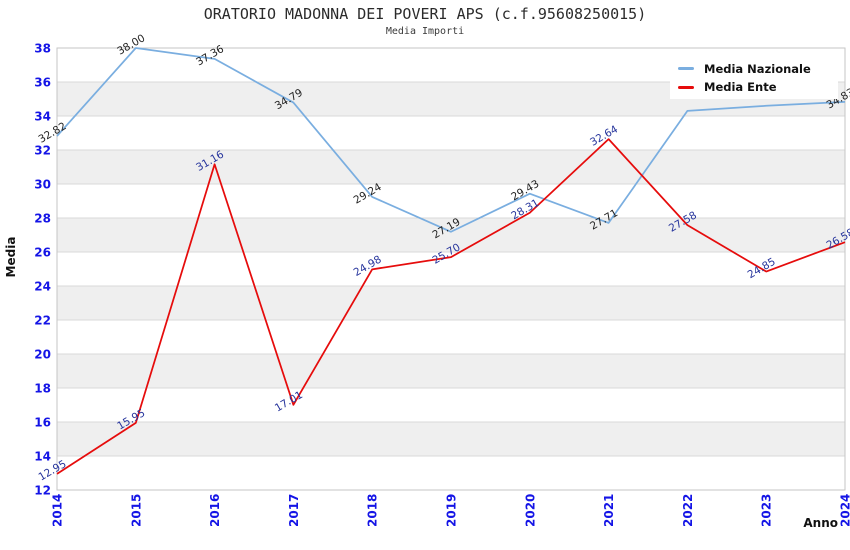  I want to click on svg-text: 2019, so click(452, 510).